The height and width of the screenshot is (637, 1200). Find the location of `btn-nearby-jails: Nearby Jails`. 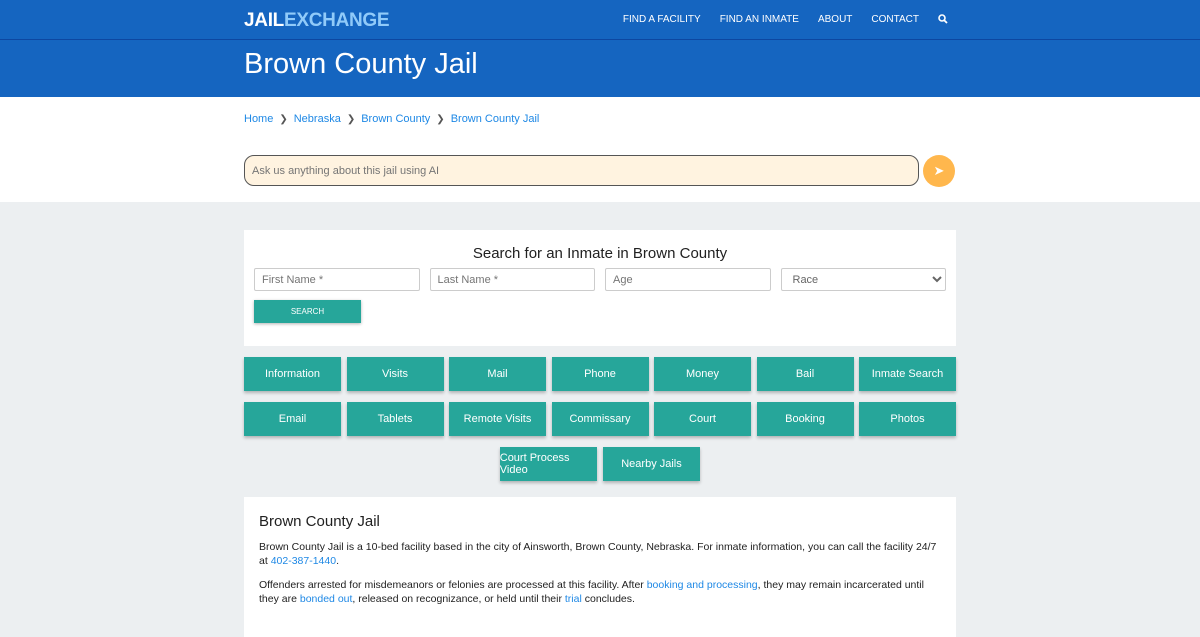

btn-nearby-jails: Nearby Jails is located at coordinates (651, 464).